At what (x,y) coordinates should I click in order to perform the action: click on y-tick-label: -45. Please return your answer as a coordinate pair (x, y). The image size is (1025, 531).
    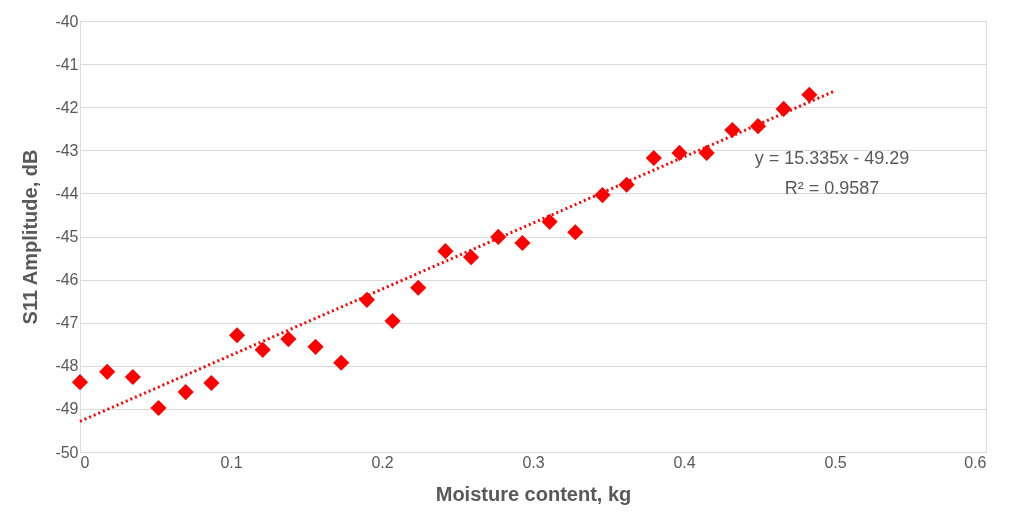
    Looking at the image, I should click on (67, 236).